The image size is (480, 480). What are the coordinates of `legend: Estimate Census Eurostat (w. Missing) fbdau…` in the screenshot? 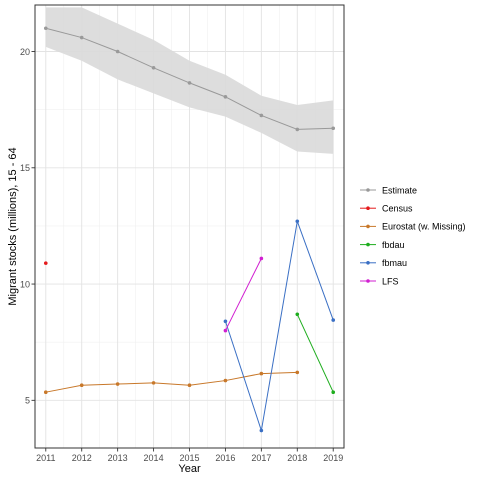 It's located at (413, 235).